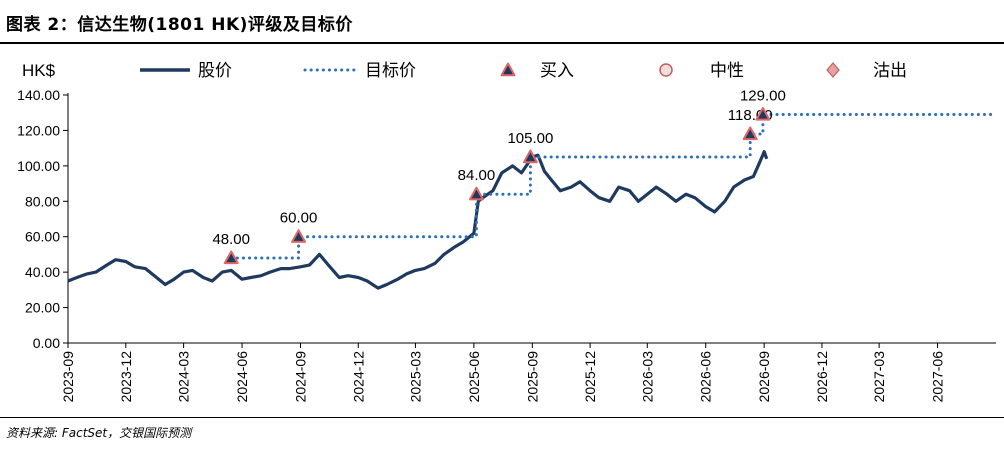 The width and height of the screenshot is (1004, 453). I want to click on y-tick-label: 120.00, so click(38, 130).